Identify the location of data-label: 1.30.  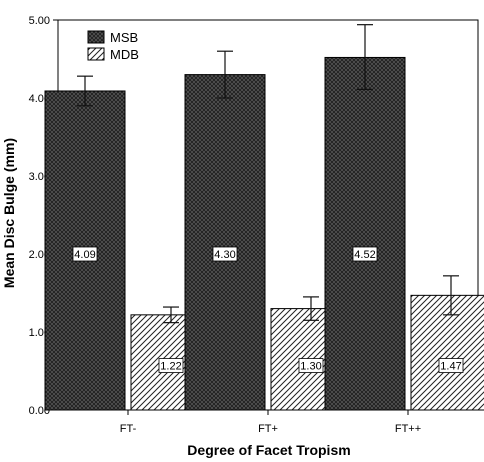
(310, 367).